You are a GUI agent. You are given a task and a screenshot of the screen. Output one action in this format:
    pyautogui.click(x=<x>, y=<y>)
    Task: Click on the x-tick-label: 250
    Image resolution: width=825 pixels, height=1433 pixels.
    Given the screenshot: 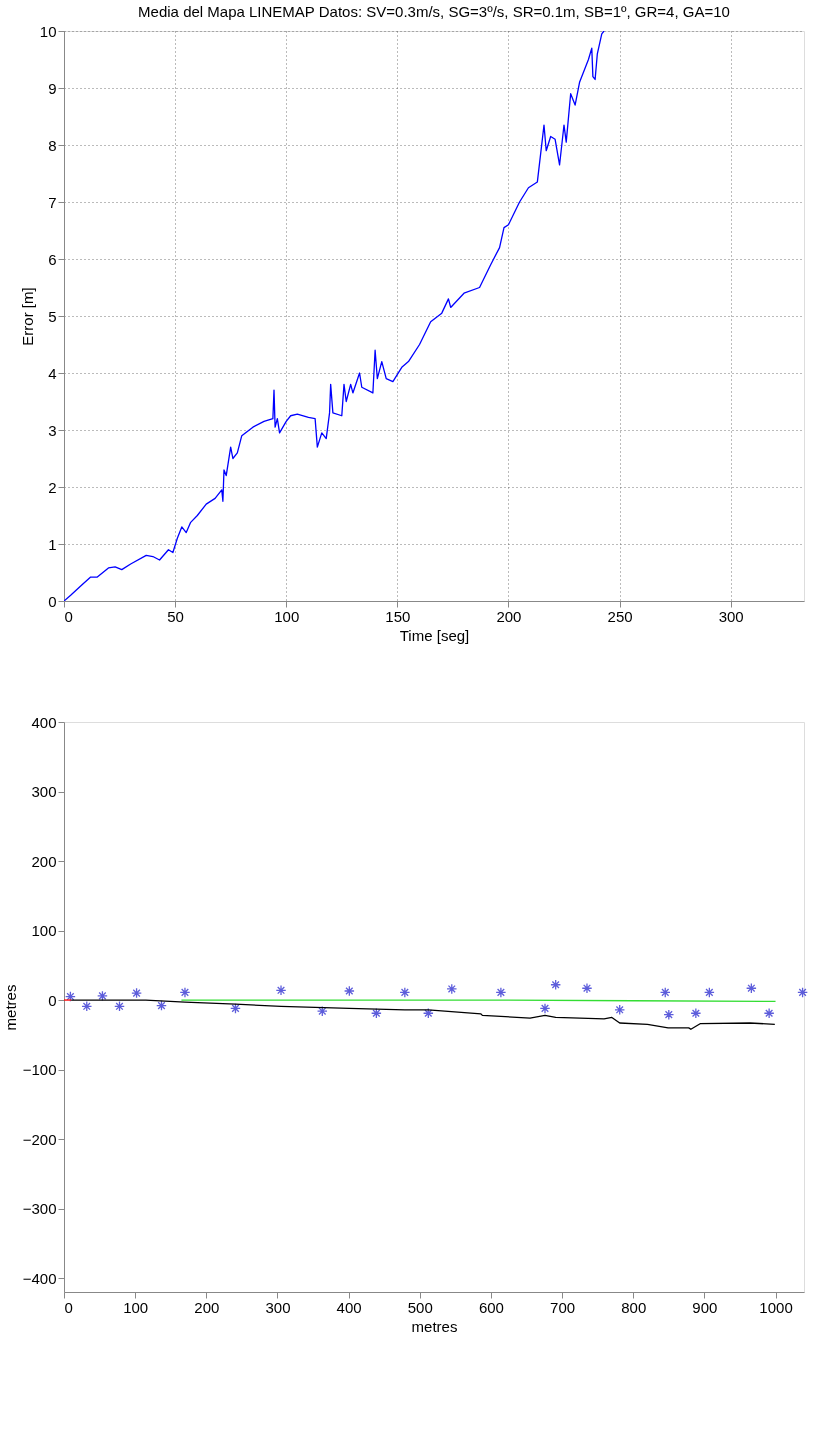 What is the action you would take?
    pyautogui.click(x=620, y=616)
    